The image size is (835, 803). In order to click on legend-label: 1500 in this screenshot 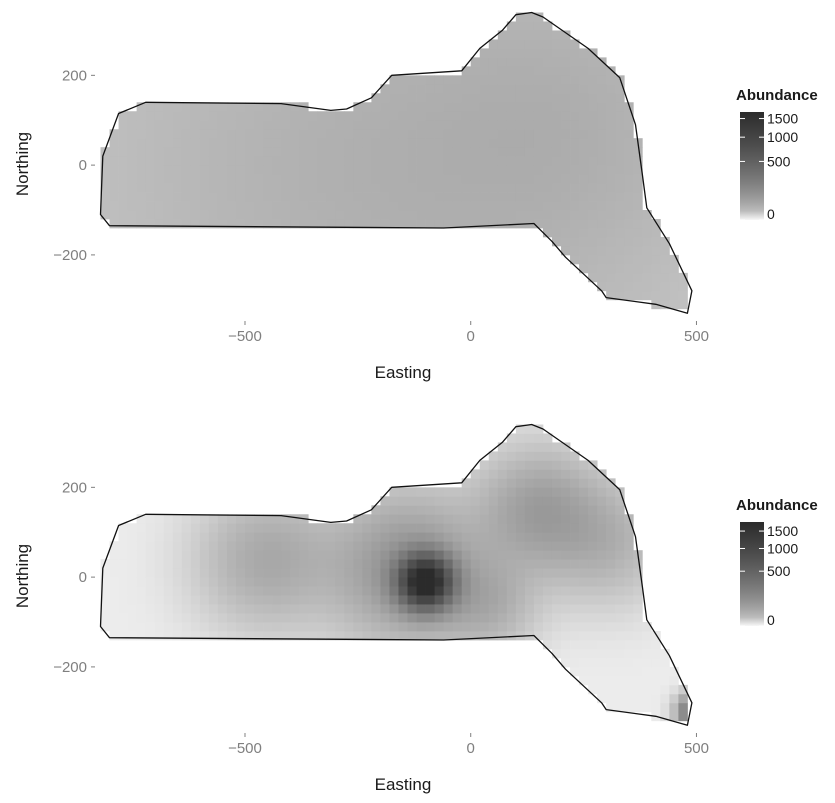, I will do `click(782, 119)`.